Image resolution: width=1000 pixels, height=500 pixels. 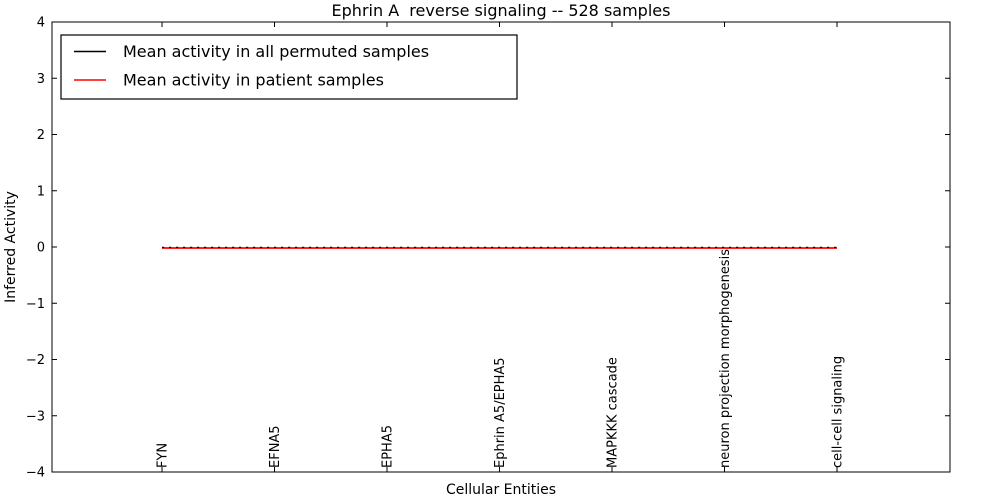 What do you see at coordinates (35, 304) in the screenshot?
I see `y-tick-label: −1` at bounding box center [35, 304].